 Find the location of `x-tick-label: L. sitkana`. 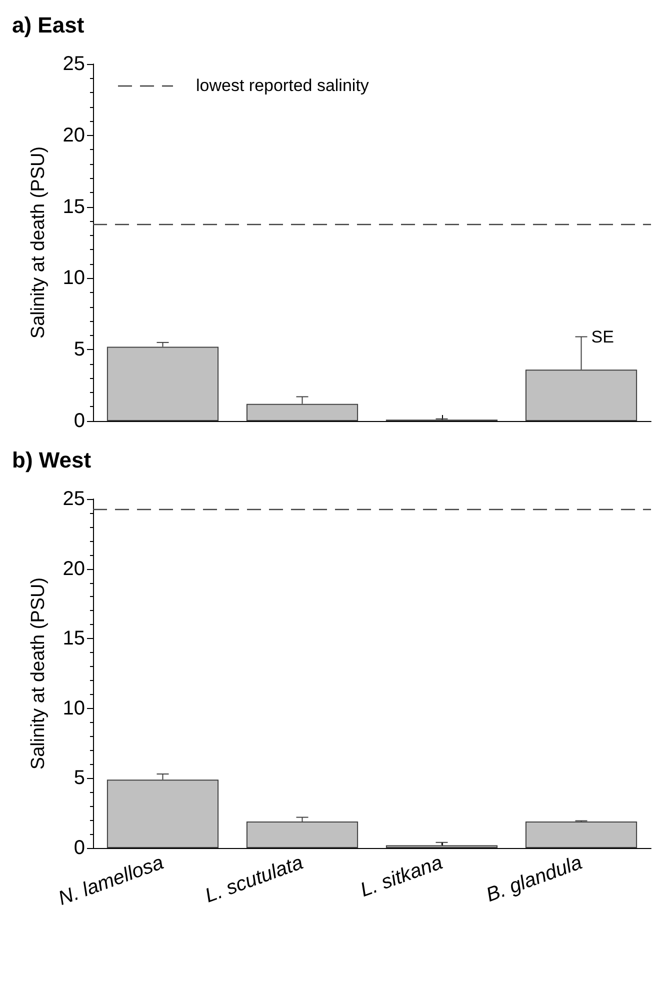

x-tick-label: L. sitkana is located at coordinates (402, 877).